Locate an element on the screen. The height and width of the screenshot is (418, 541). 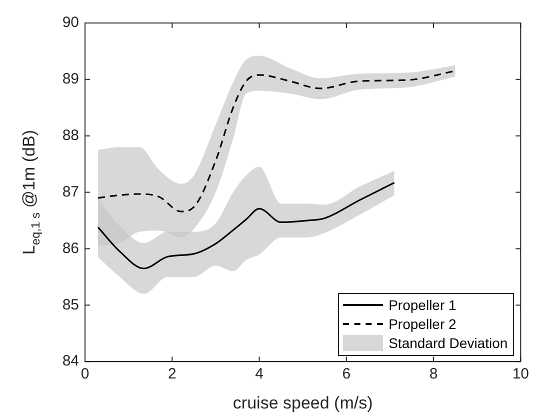
y-tick-label: 89 is located at coordinates (70, 79).